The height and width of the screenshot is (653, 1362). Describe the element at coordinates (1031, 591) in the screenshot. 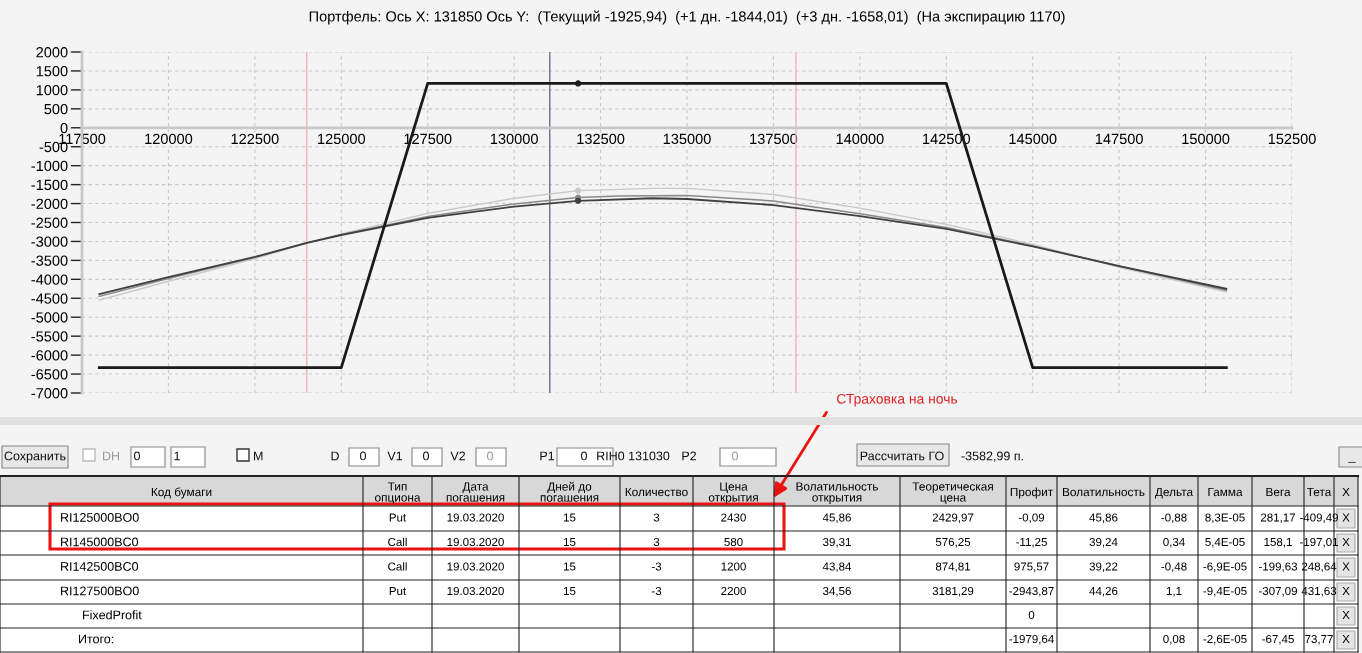

I see `text: -2943,87` at that location.